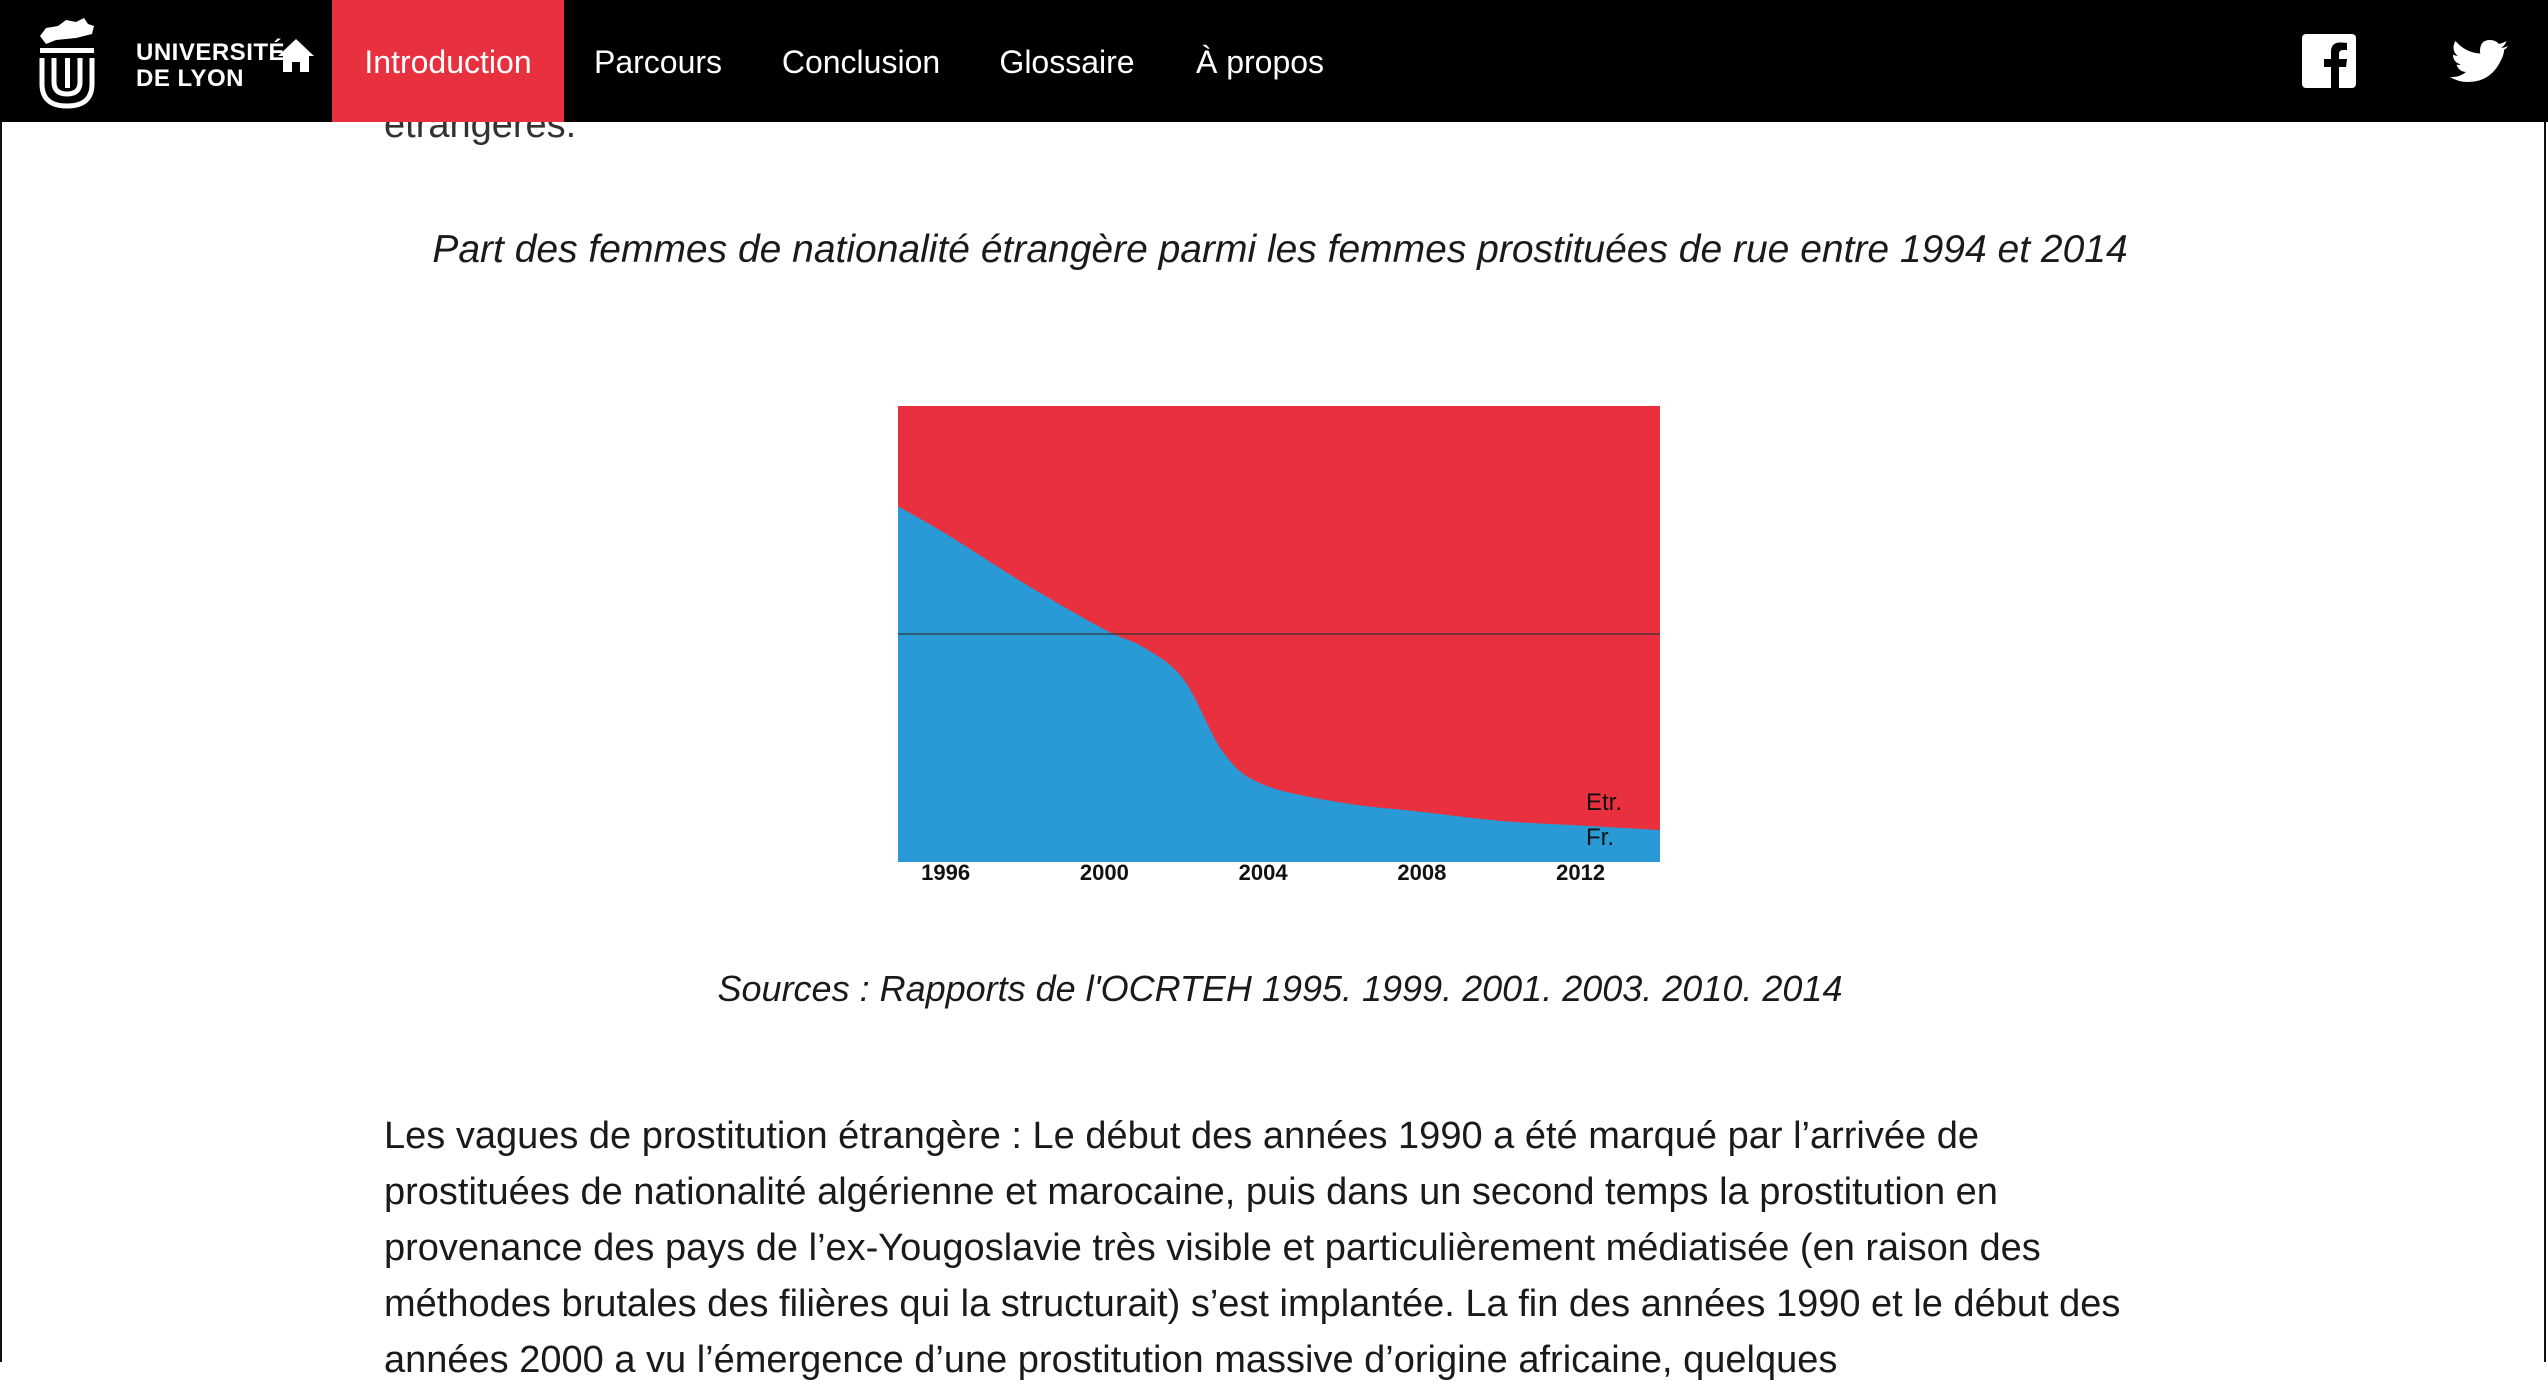 The image size is (2548, 1388). What do you see at coordinates (2329, 61) in the screenshot?
I see `facebook-icon` at bounding box center [2329, 61].